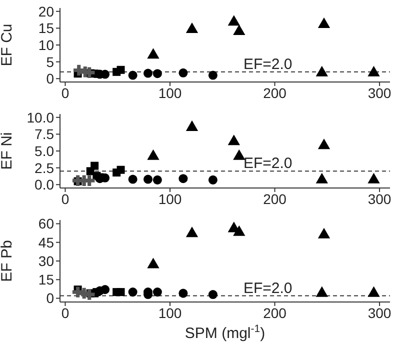 This screenshot has height=347, width=413. Describe the element at coordinates (8, 151) in the screenshot. I see `y-axis-title: EF Ni` at that location.